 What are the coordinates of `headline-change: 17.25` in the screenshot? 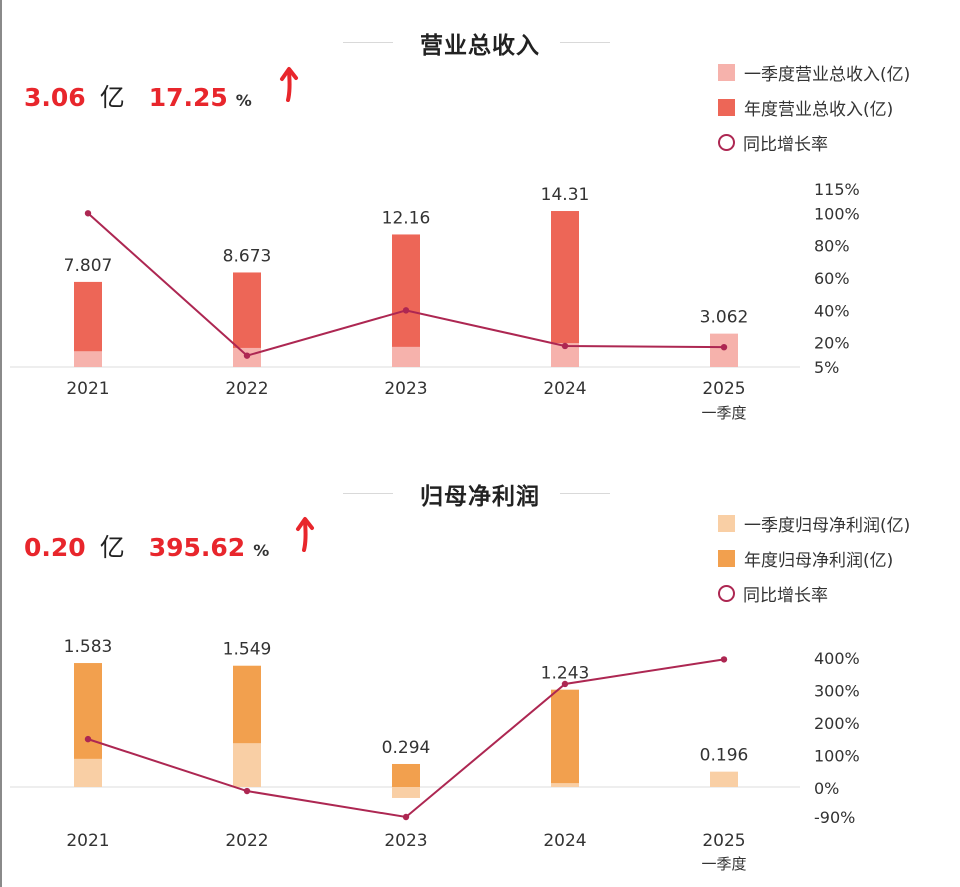 It's located at (188, 97).